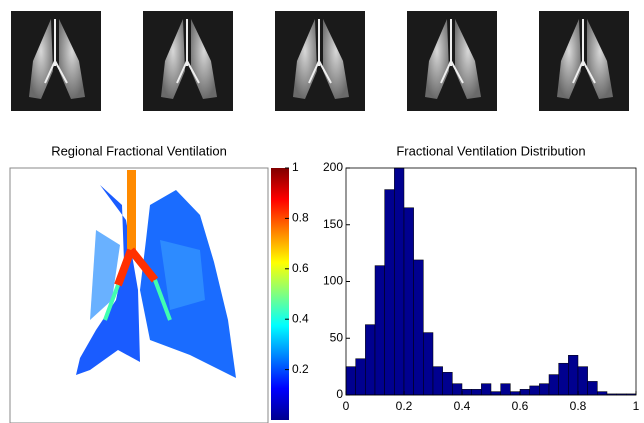  Describe the element at coordinates (139, 150) in the screenshot. I see `heatmap-title: Regional Fractional Ventilation` at that location.